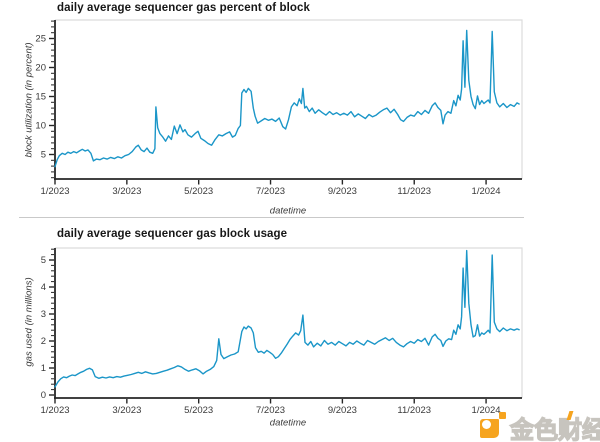 This screenshot has height=442, width=600. I want to click on svg-text: 1, so click(43, 368).